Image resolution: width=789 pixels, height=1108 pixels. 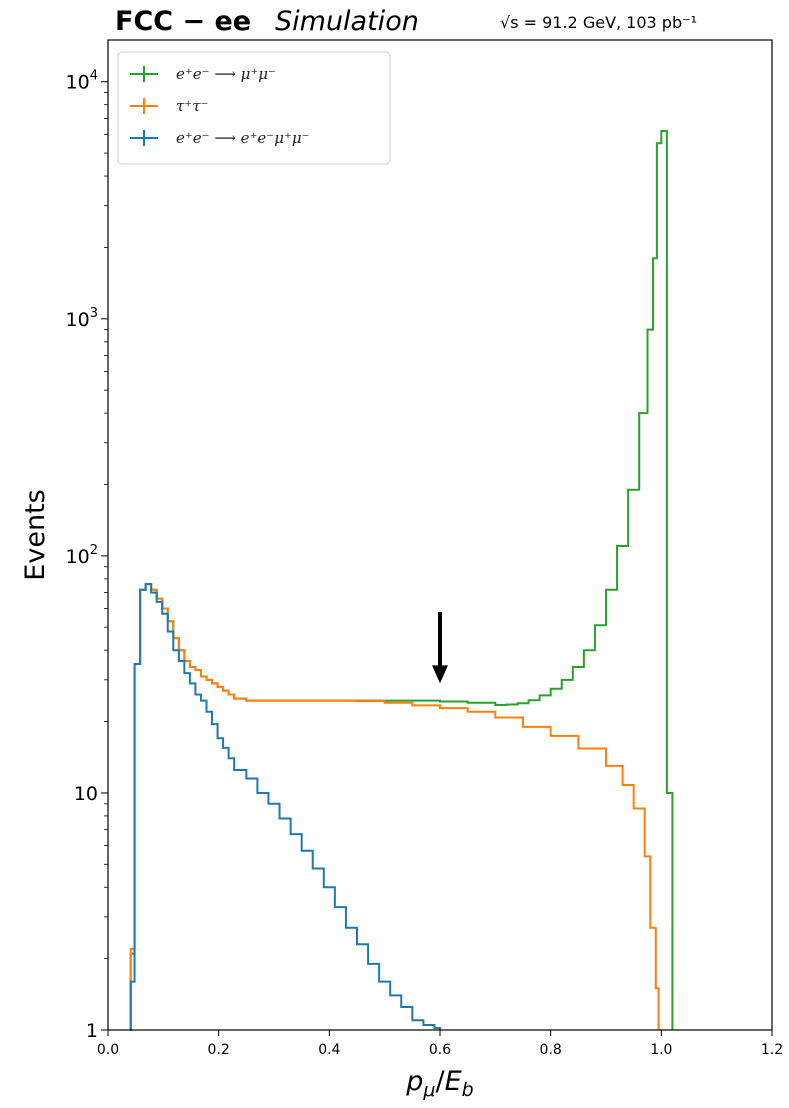 What do you see at coordinates (440, 1050) in the screenshot?
I see `x-tick-label-3: 0.6` at bounding box center [440, 1050].